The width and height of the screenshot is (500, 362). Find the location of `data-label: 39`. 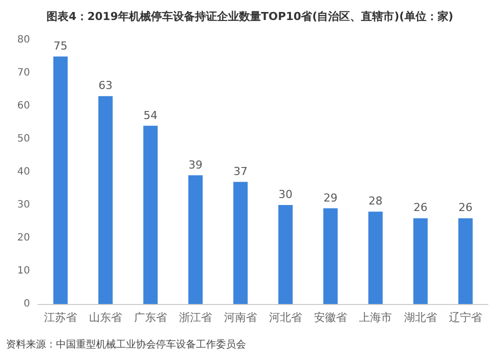

data-label: 39 is located at coordinates (195, 165).